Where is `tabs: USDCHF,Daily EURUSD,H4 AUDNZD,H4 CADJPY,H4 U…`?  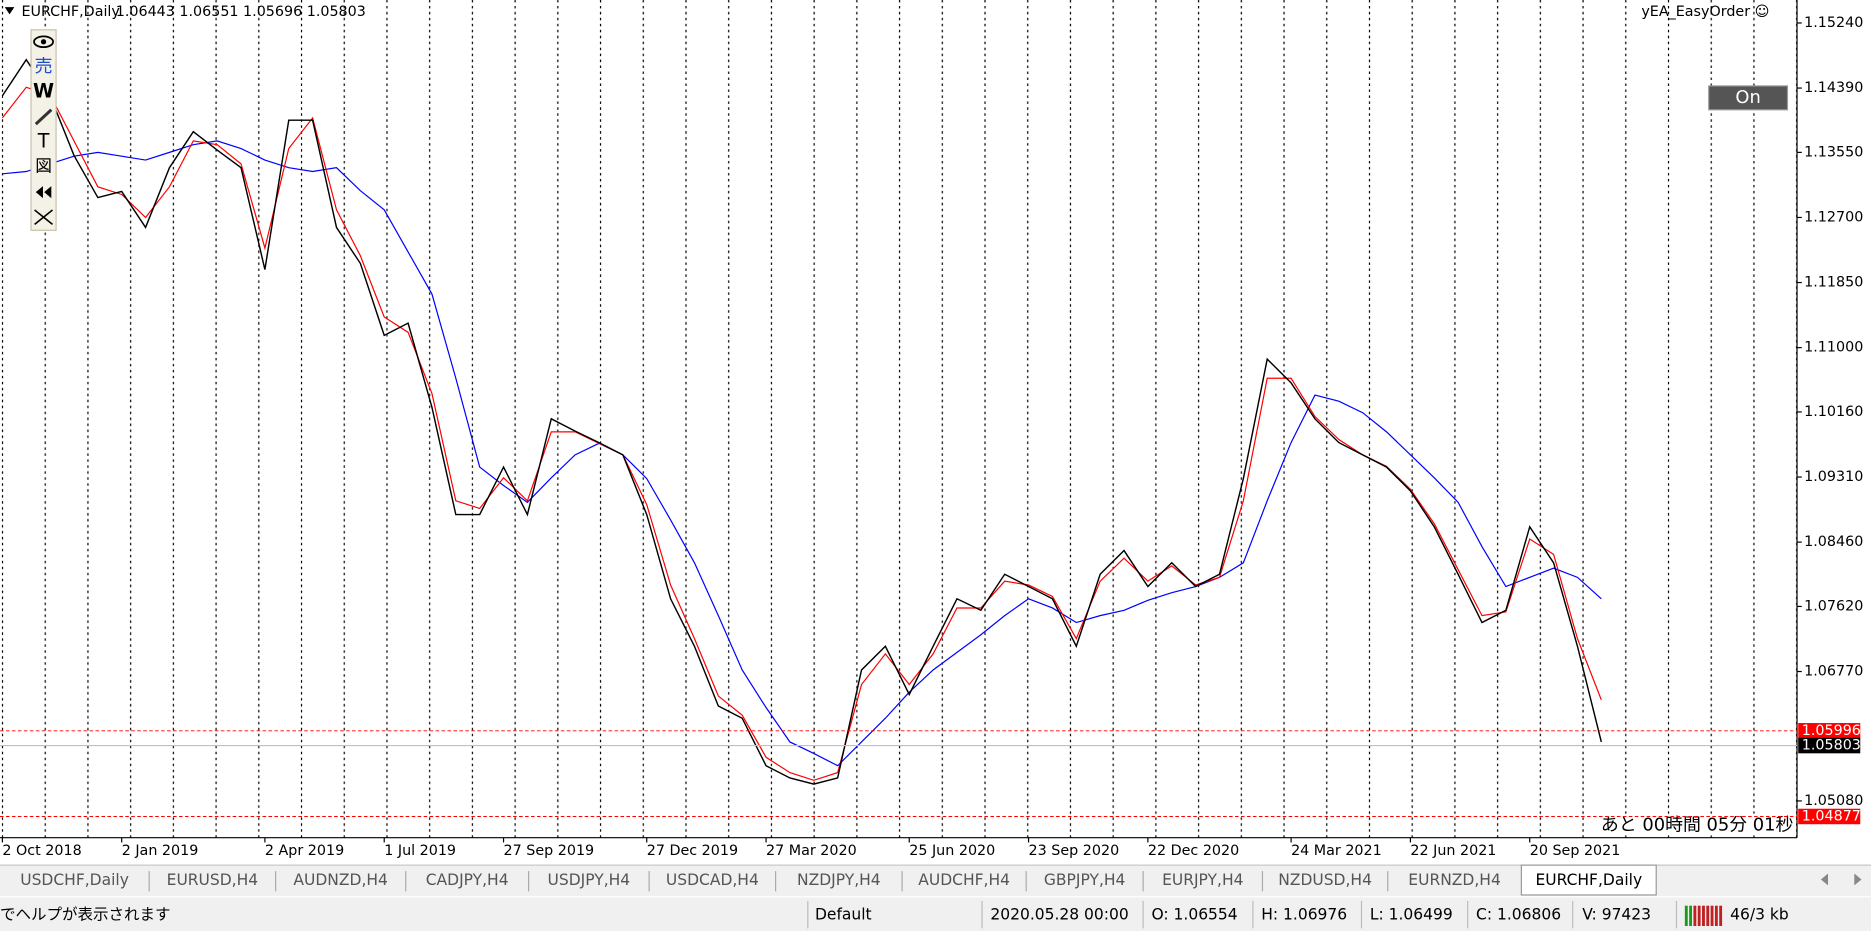
tabs: USDCHF,Daily EURUSD,H4 AUDNZD,H4 CADJPY,H4 U… is located at coordinates (838, 880).